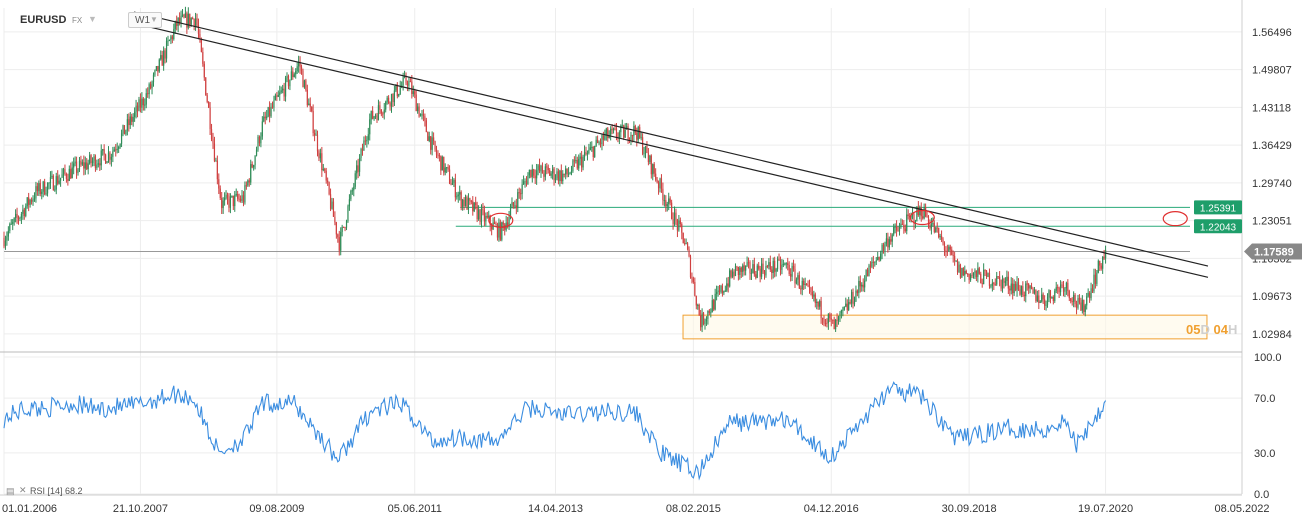  Describe the element at coordinates (1272, 33) in the screenshot. I see `y-tick-label: 1.56496` at that location.